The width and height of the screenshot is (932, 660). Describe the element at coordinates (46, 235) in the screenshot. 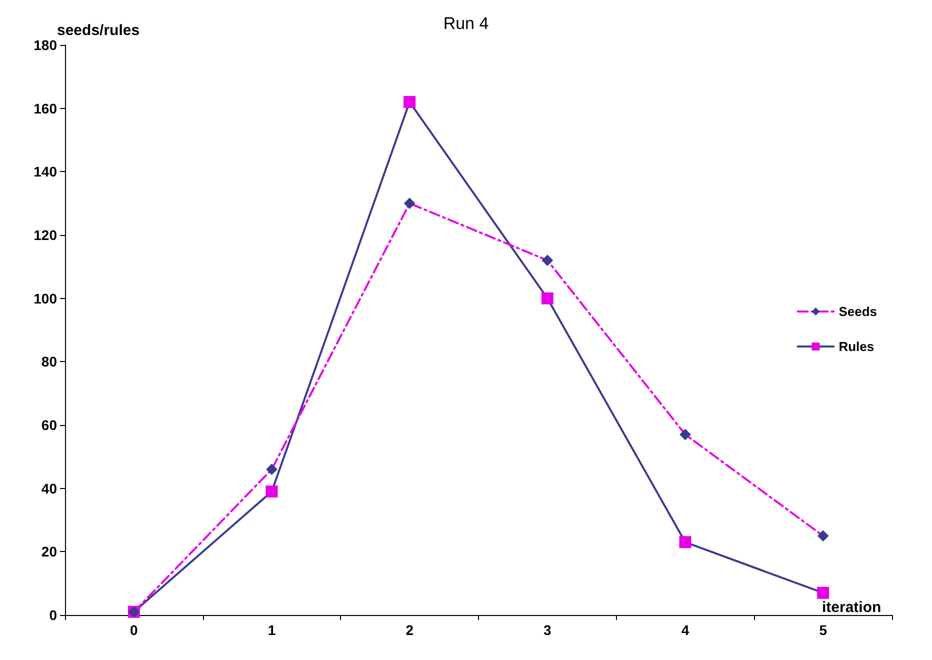

I see `y-tick-label: 120` at that location.